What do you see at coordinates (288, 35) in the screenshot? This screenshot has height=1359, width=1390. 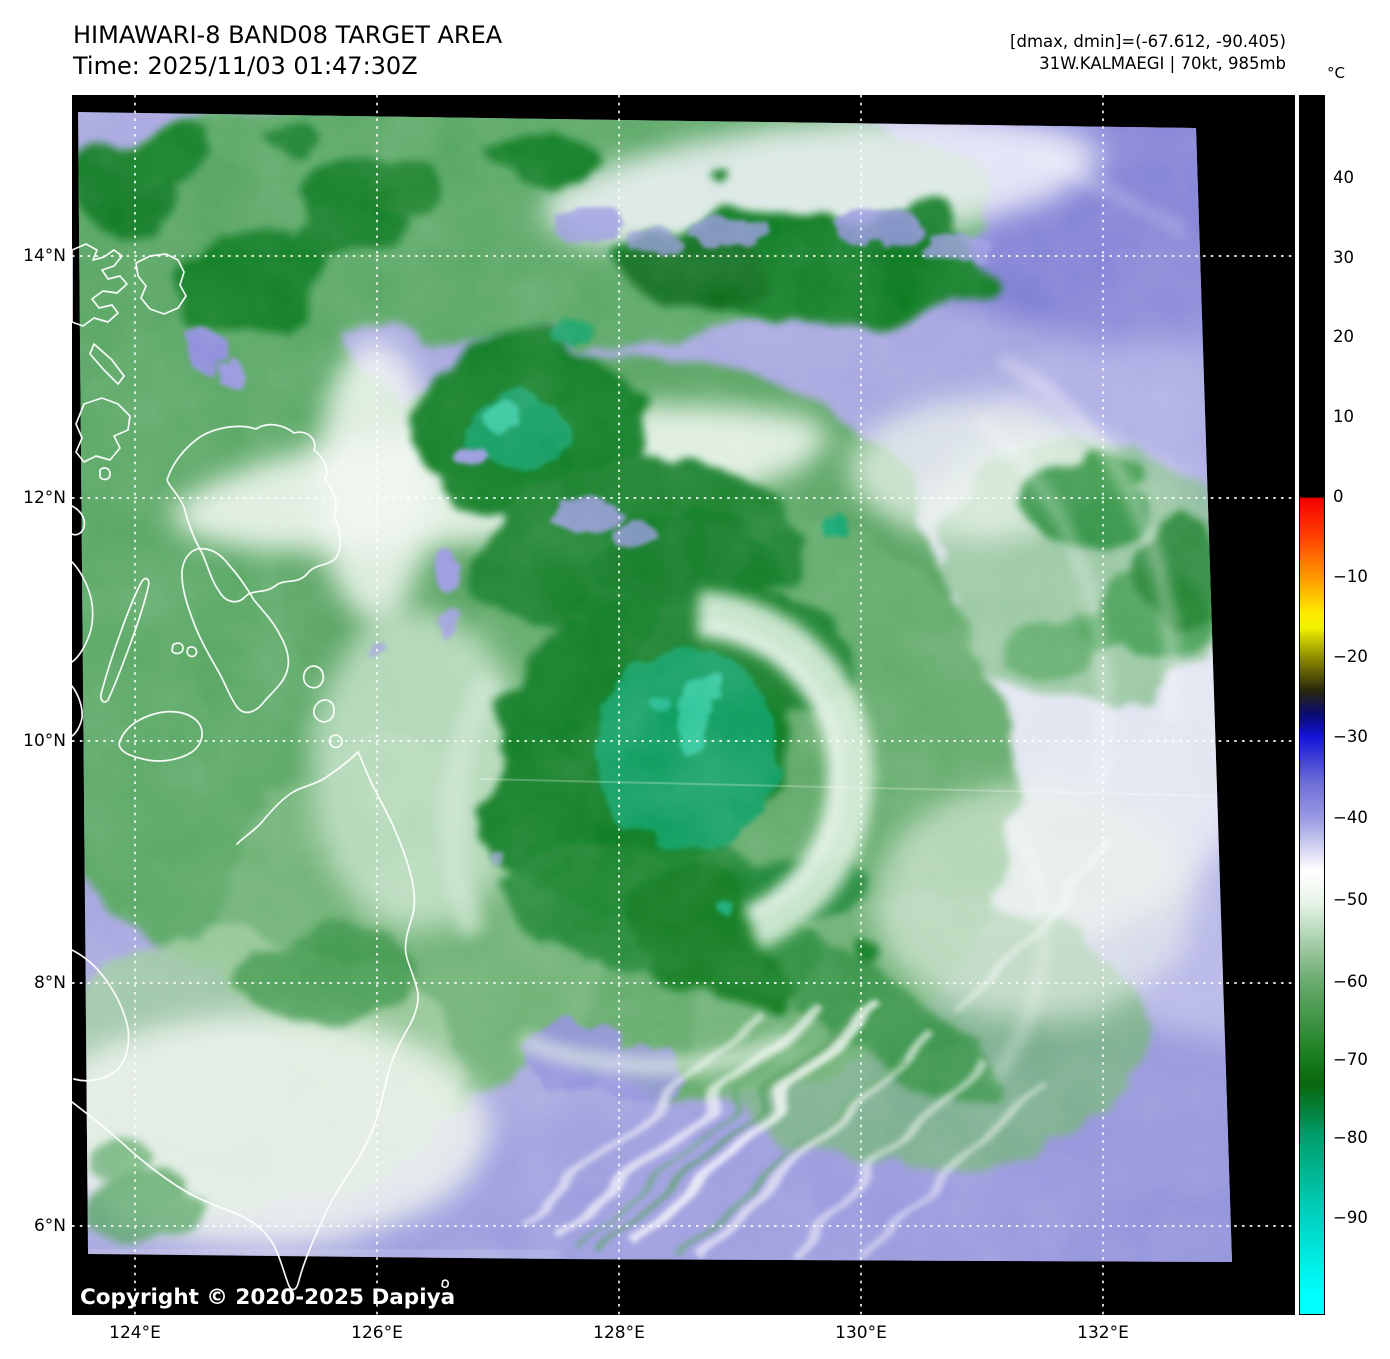 I see `title-line: HIMAWARI-8 BAND08 TARGET AREA` at bounding box center [288, 35].